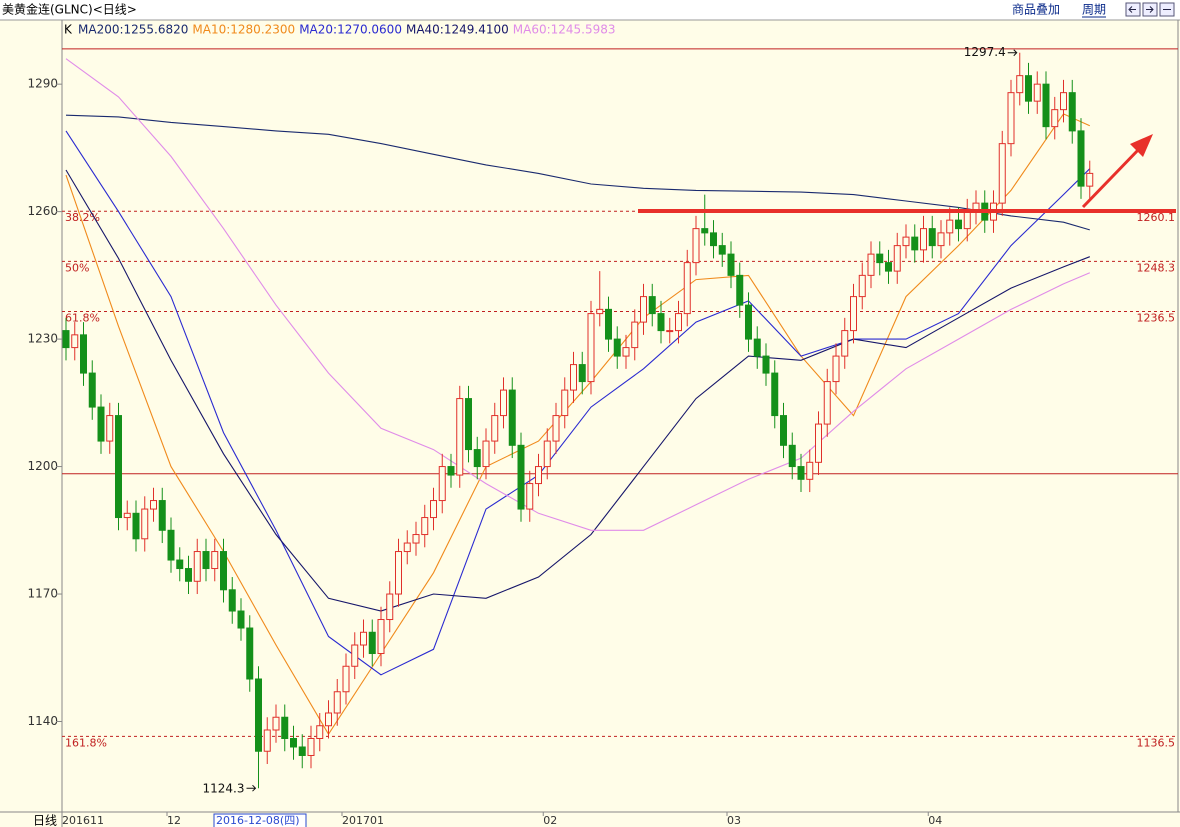  Describe the element at coordinates (133, 30) in the screenshot. I see `legend-entry: MA200:1255.6820` at that location.